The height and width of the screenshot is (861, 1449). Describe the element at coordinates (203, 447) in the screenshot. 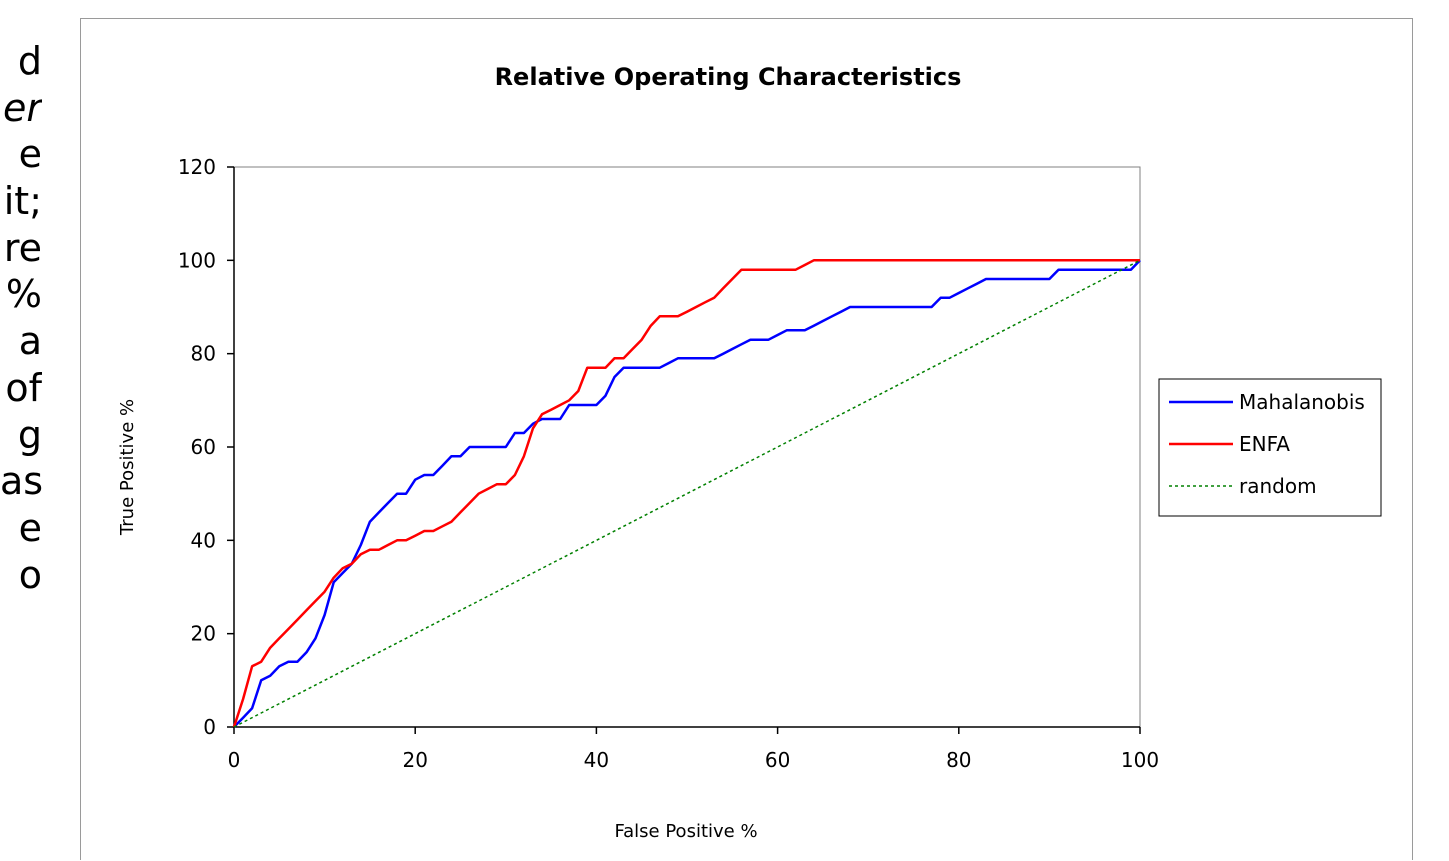

I see `y-tick-label: 60` at that location.